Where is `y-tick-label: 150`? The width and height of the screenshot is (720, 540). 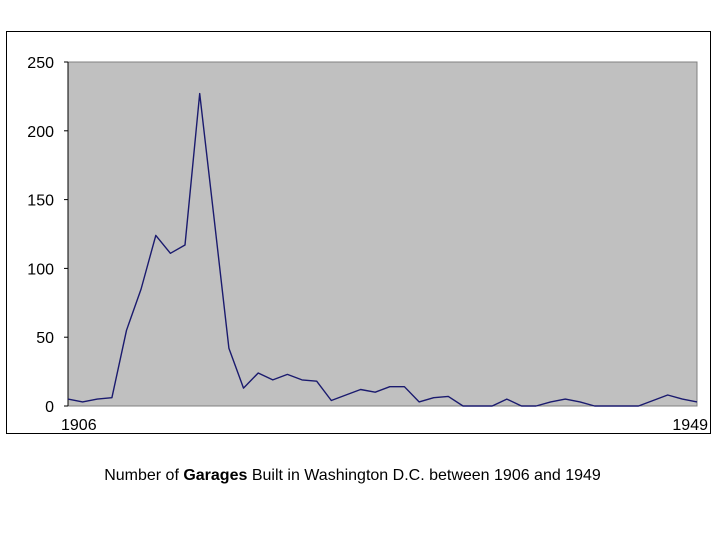
y-tick-label: 150 is located at coordinates (40, 201).